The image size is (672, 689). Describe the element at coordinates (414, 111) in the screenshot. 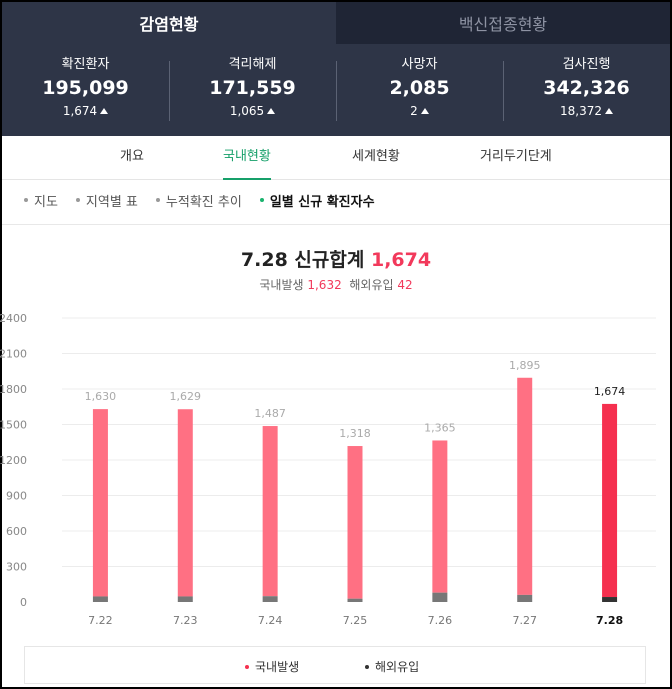

I see `stat-delta-value: 2` at that location.